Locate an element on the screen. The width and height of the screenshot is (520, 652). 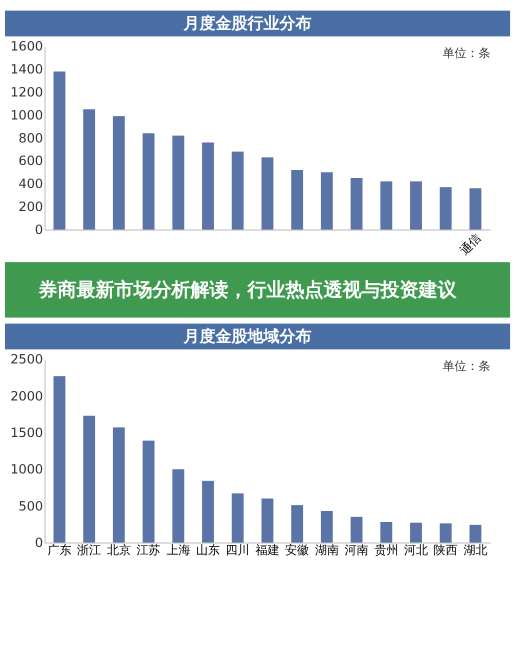
y-tick-label: 1500 is located at coordinates (27, 434).